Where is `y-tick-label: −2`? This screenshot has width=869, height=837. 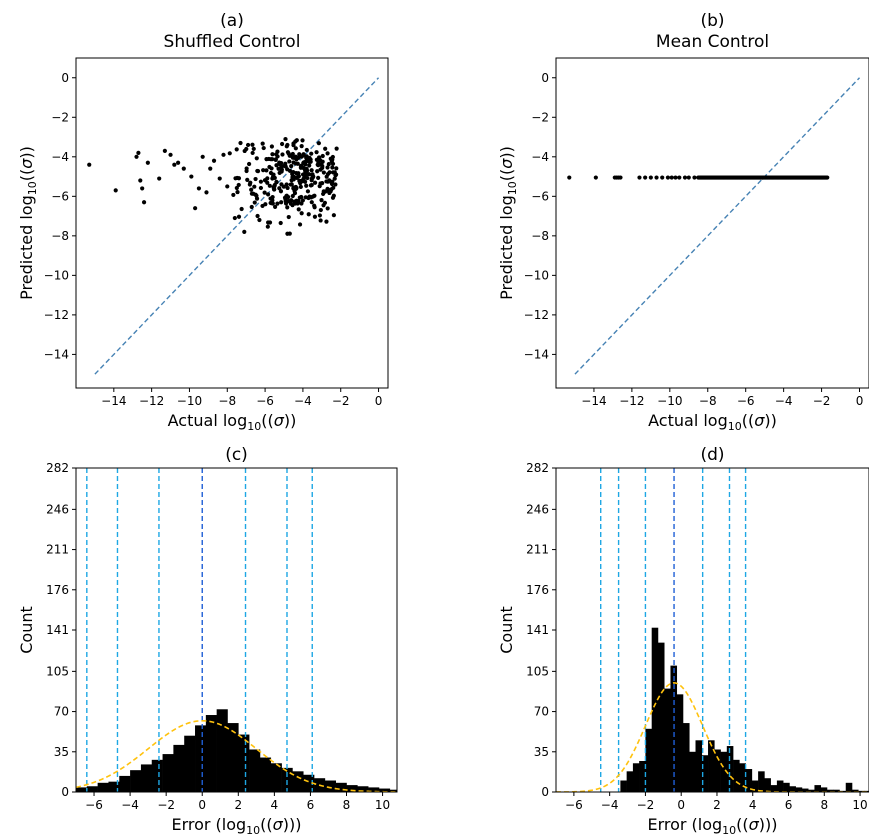
y-tick-label: −2 is located at coordinates (60, 117).